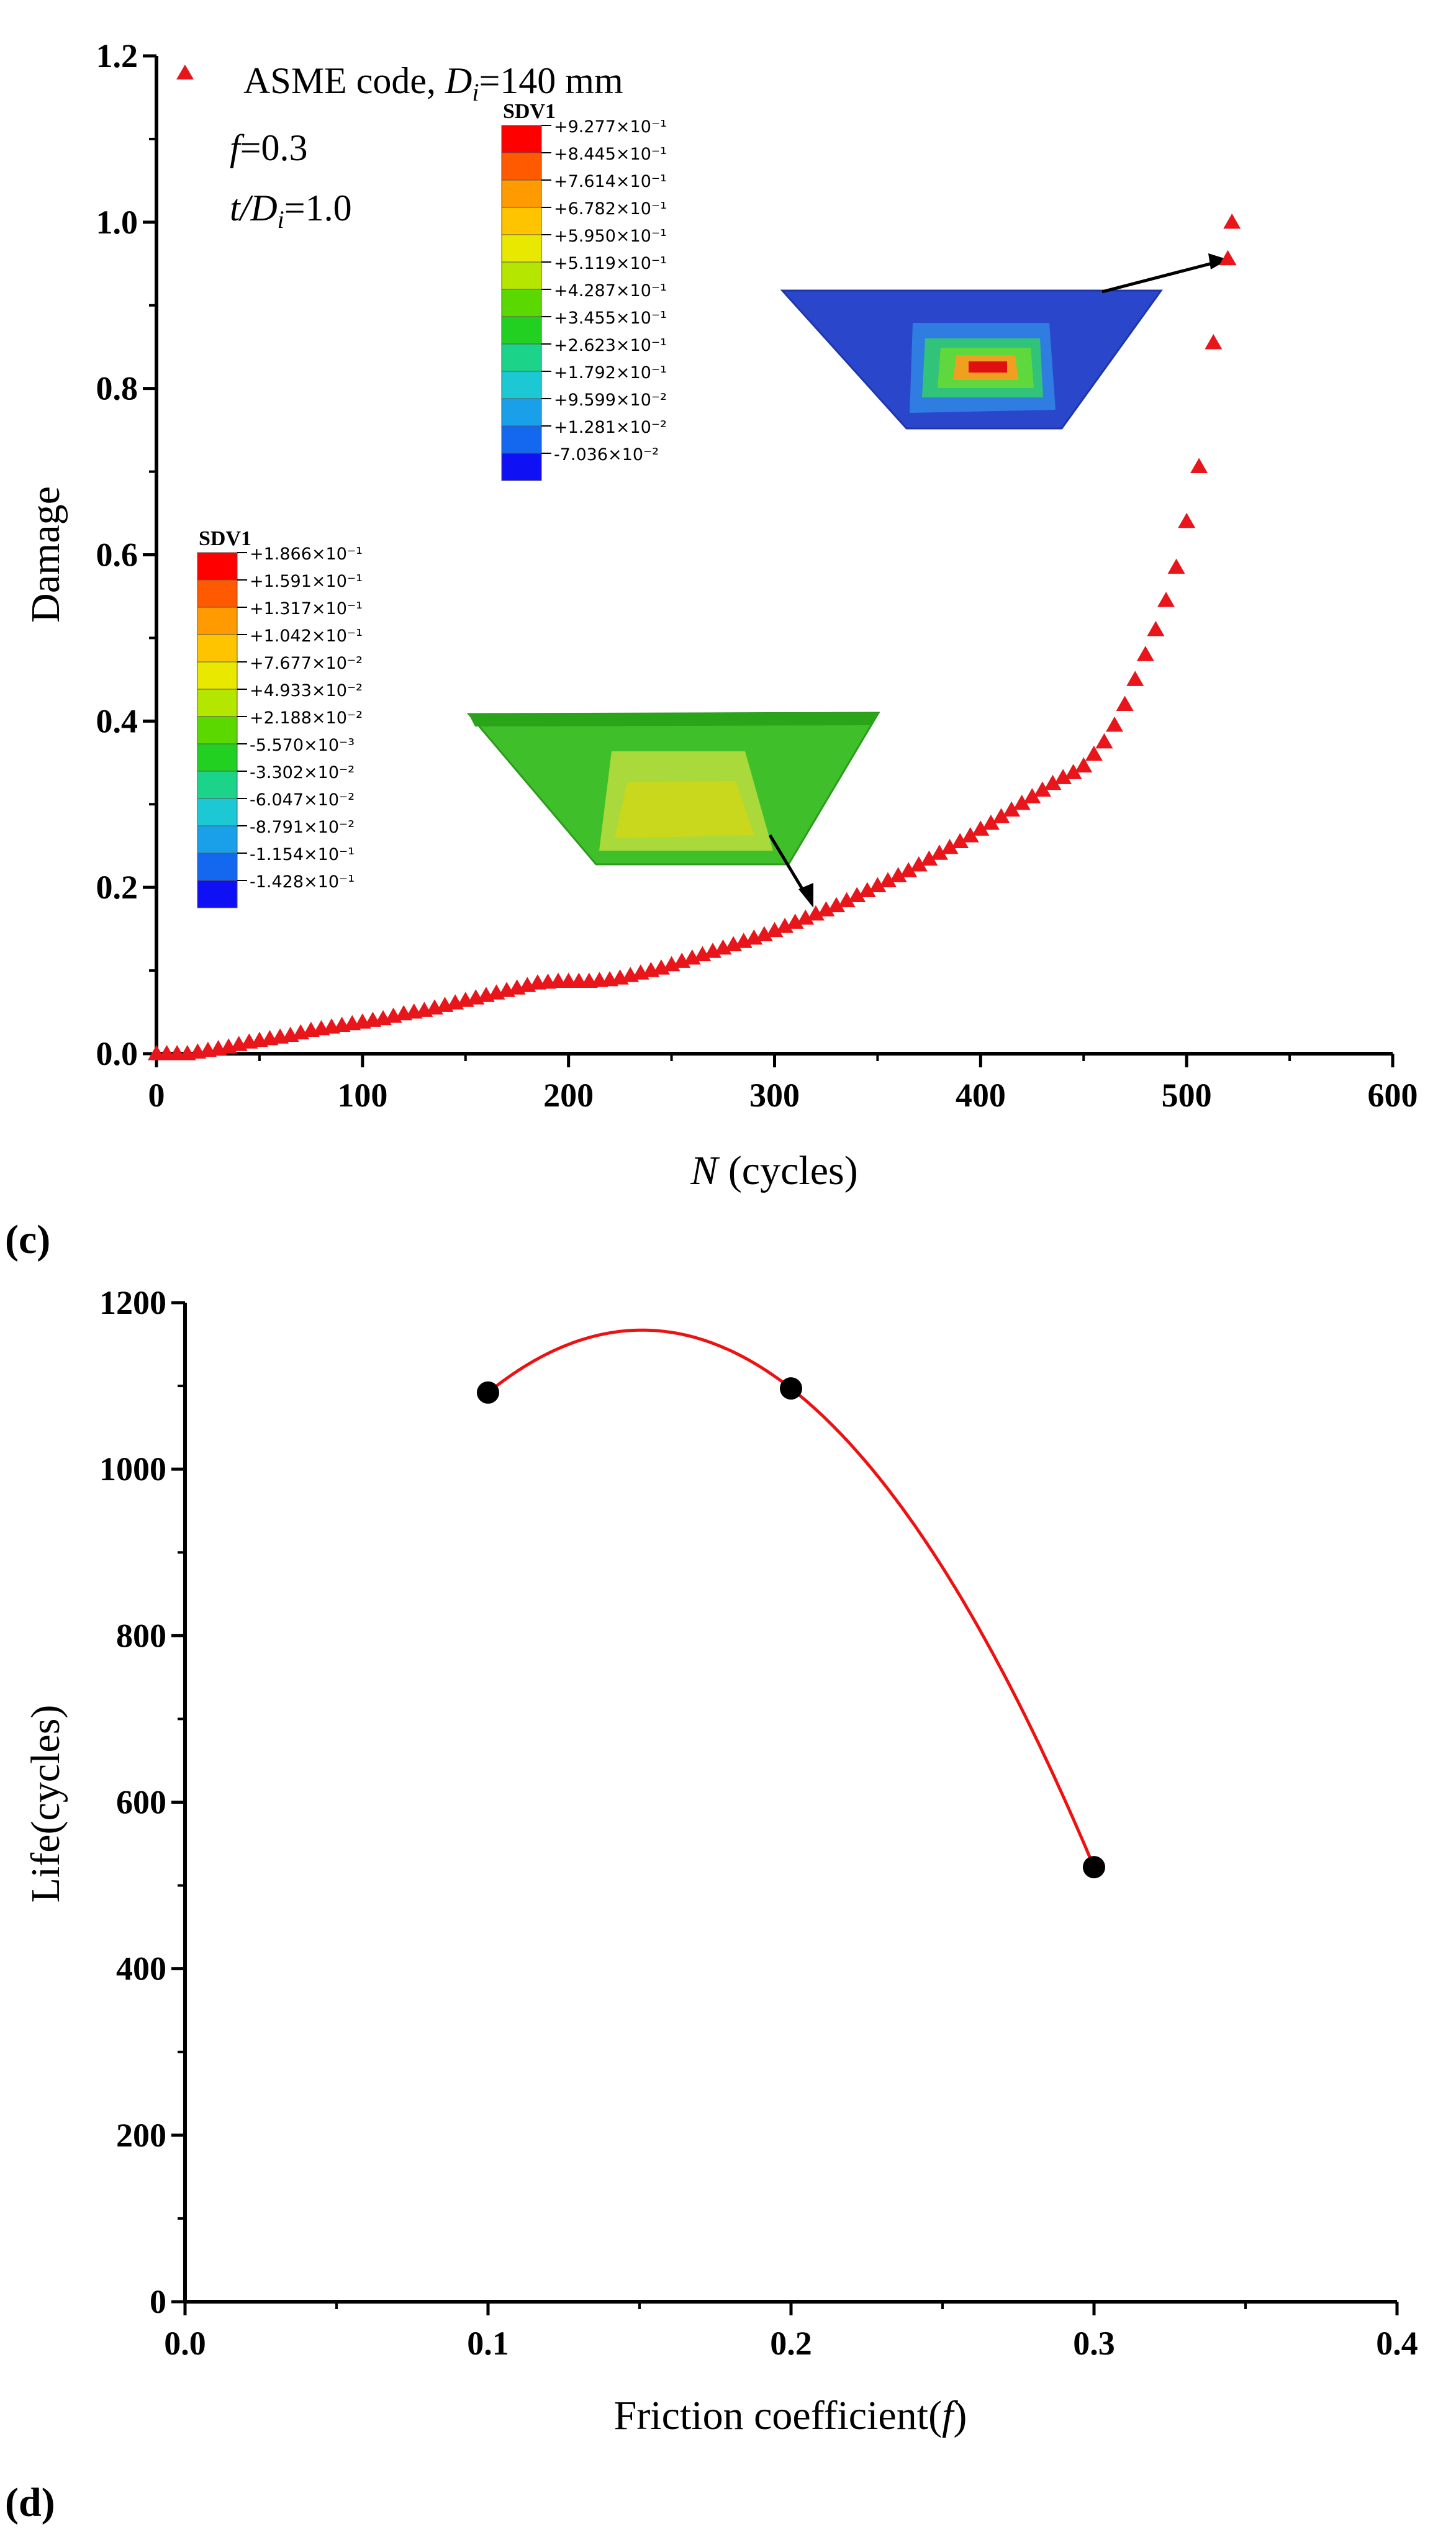  I want to click on panel-label-c: (c), so click(27, 1239).